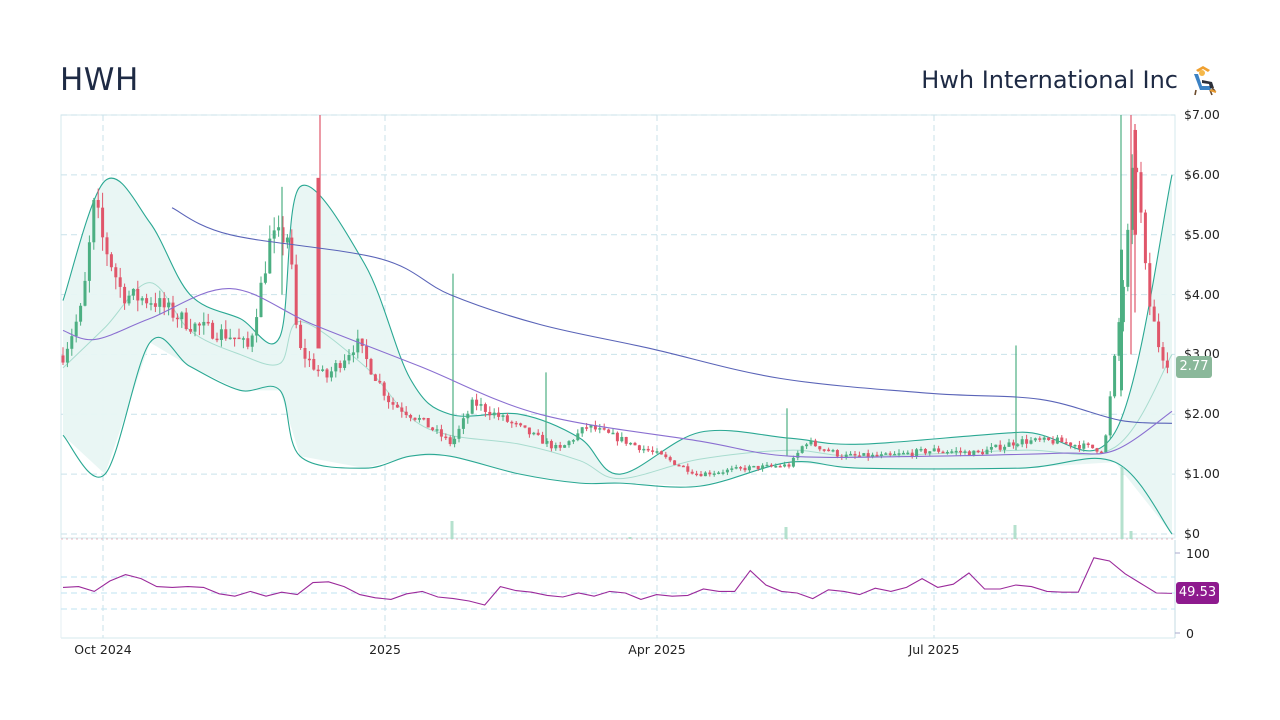 The image size is (1280, 720). Describe the element at coordinates (1205, 81) in the screenshot. I see `person-reclining-chair-icon` at that location.